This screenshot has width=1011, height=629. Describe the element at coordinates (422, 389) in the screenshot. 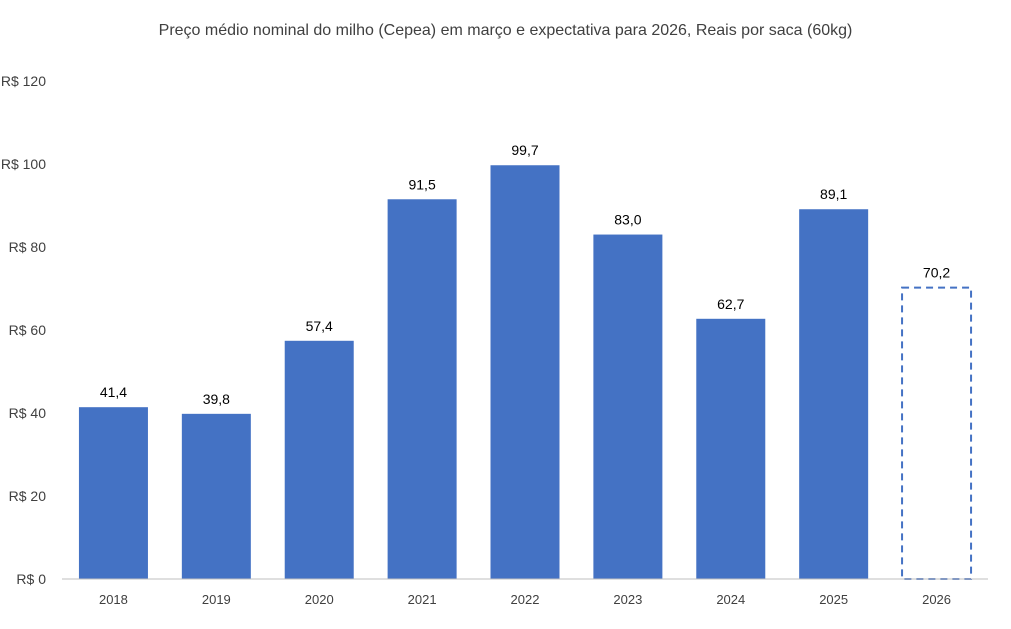

I see `bar-2021` at that location.